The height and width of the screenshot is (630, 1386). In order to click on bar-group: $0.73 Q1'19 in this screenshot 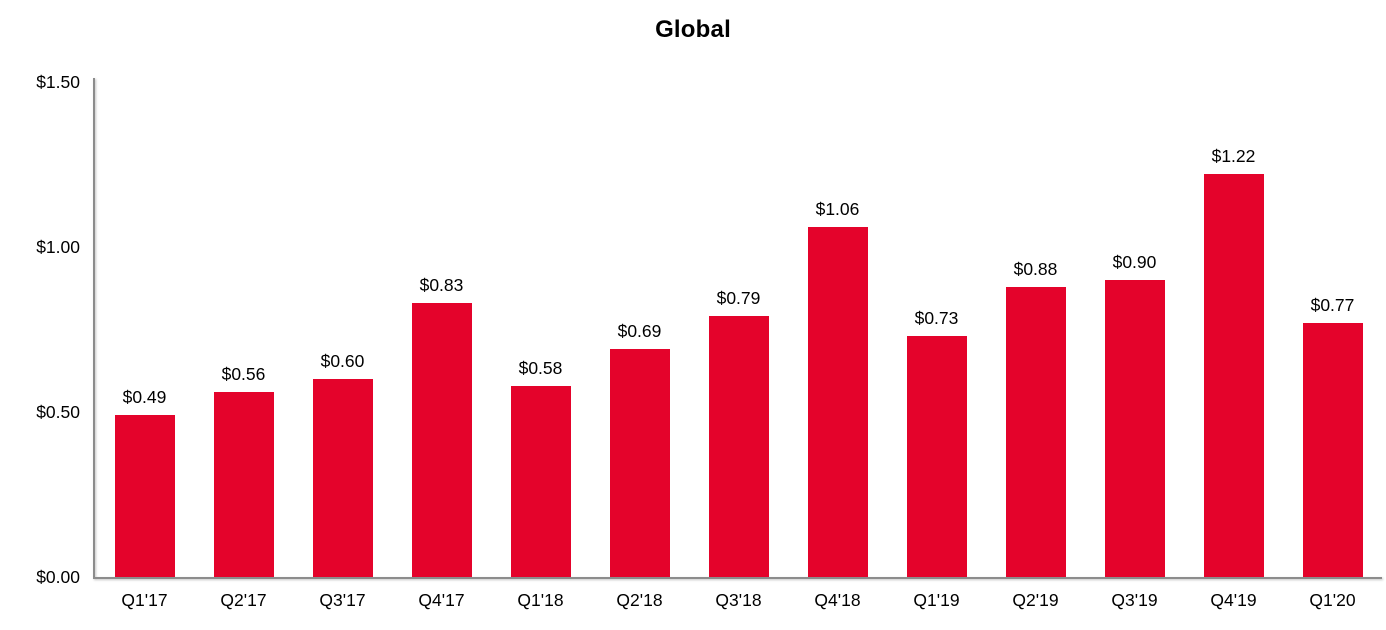, I will do `click(936, 346)`.